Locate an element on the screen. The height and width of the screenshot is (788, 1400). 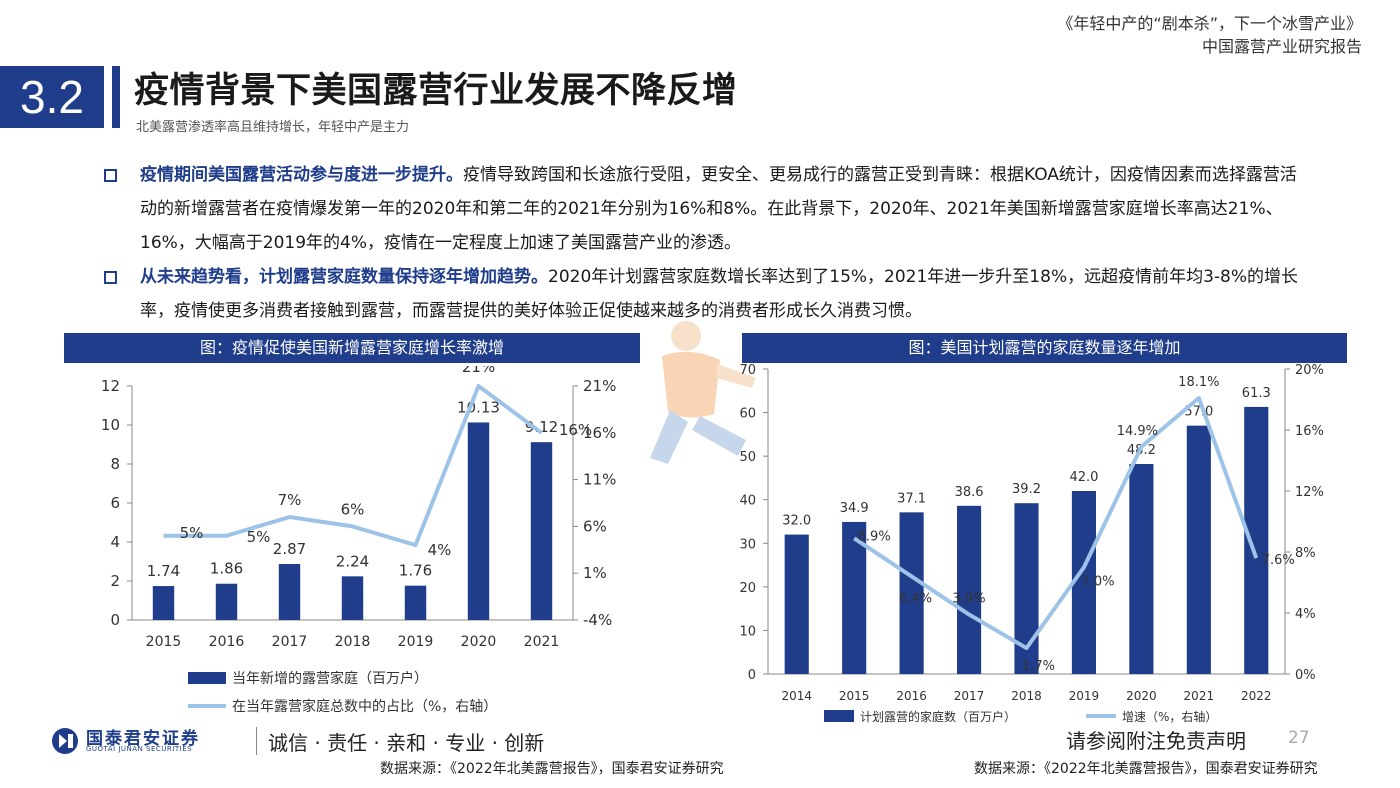
report-title-block: 《年轻中产的“剧本杀”，下一个冰雪产业》 中国露营产业研究报告 is located at coordinates (1209, 35).